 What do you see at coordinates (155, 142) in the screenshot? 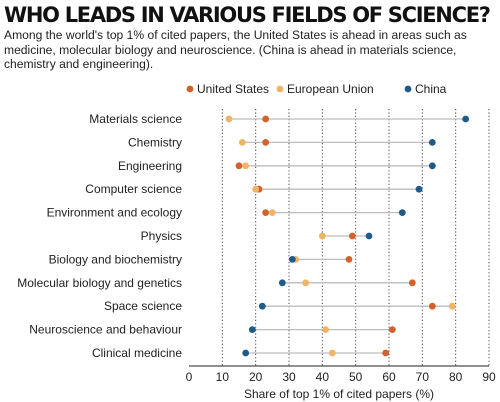
I see `category-label-1: Chemistry` at bounding box center [155, 142].